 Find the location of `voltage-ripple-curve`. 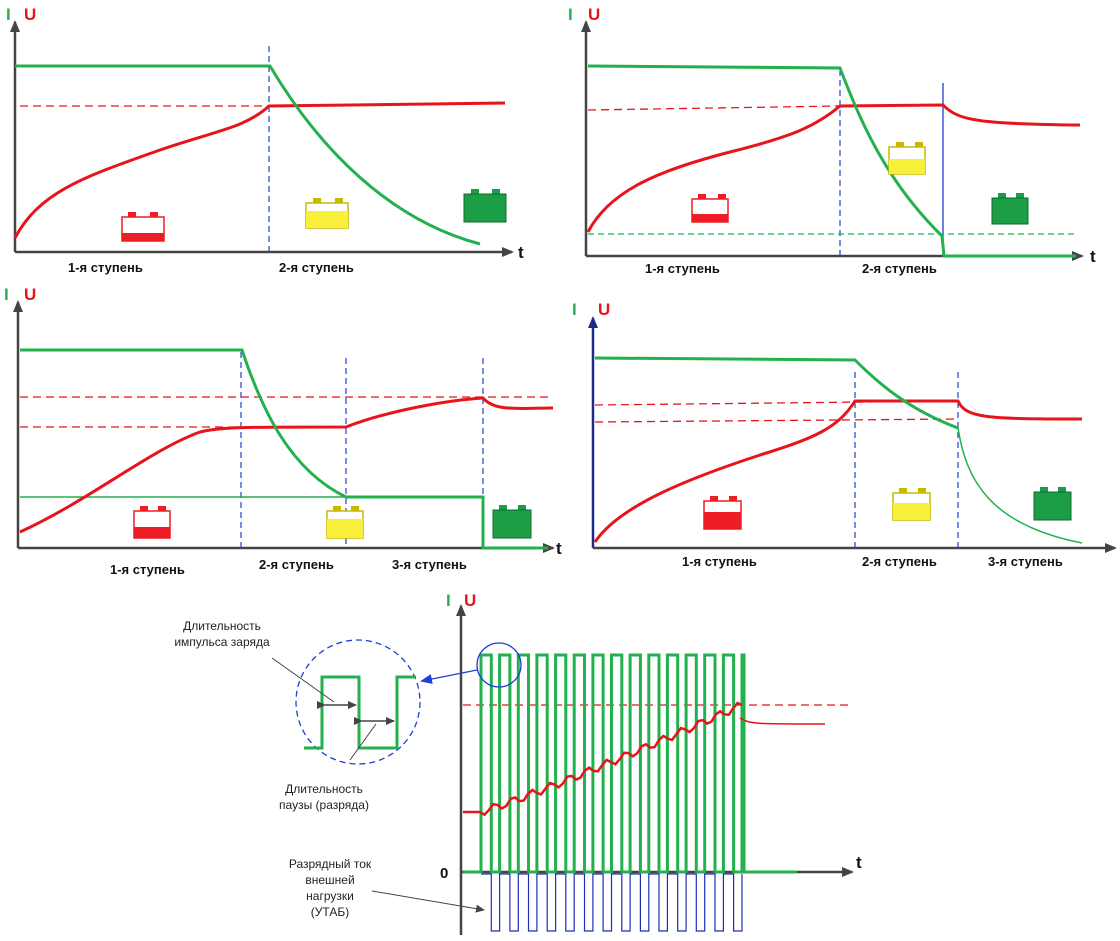

voltage-ripple-curve is located at coordinates (603, 759).